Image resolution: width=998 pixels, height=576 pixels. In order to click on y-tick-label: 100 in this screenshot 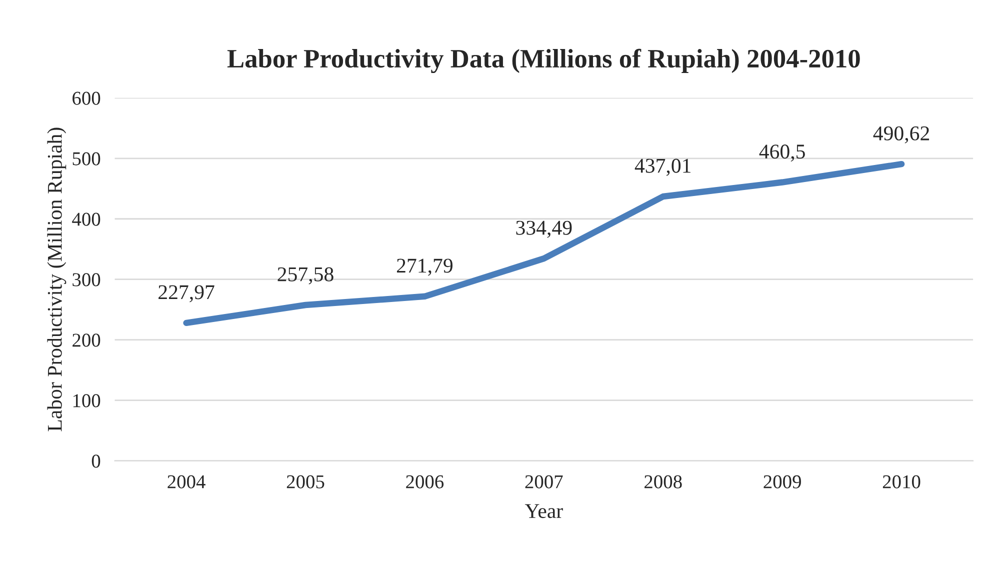, I will do `click(86, 401)`.